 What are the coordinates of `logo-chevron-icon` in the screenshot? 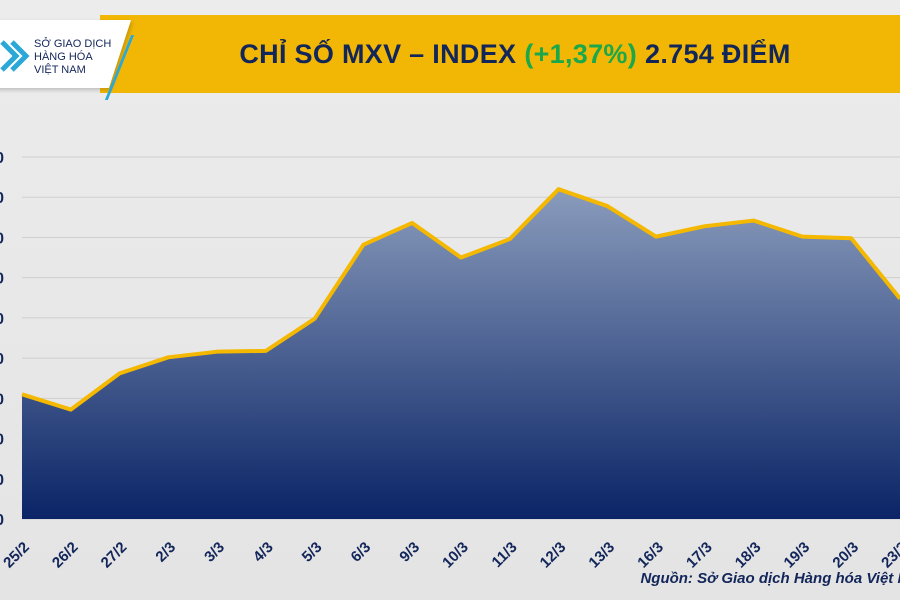 It's located at (15, 56).